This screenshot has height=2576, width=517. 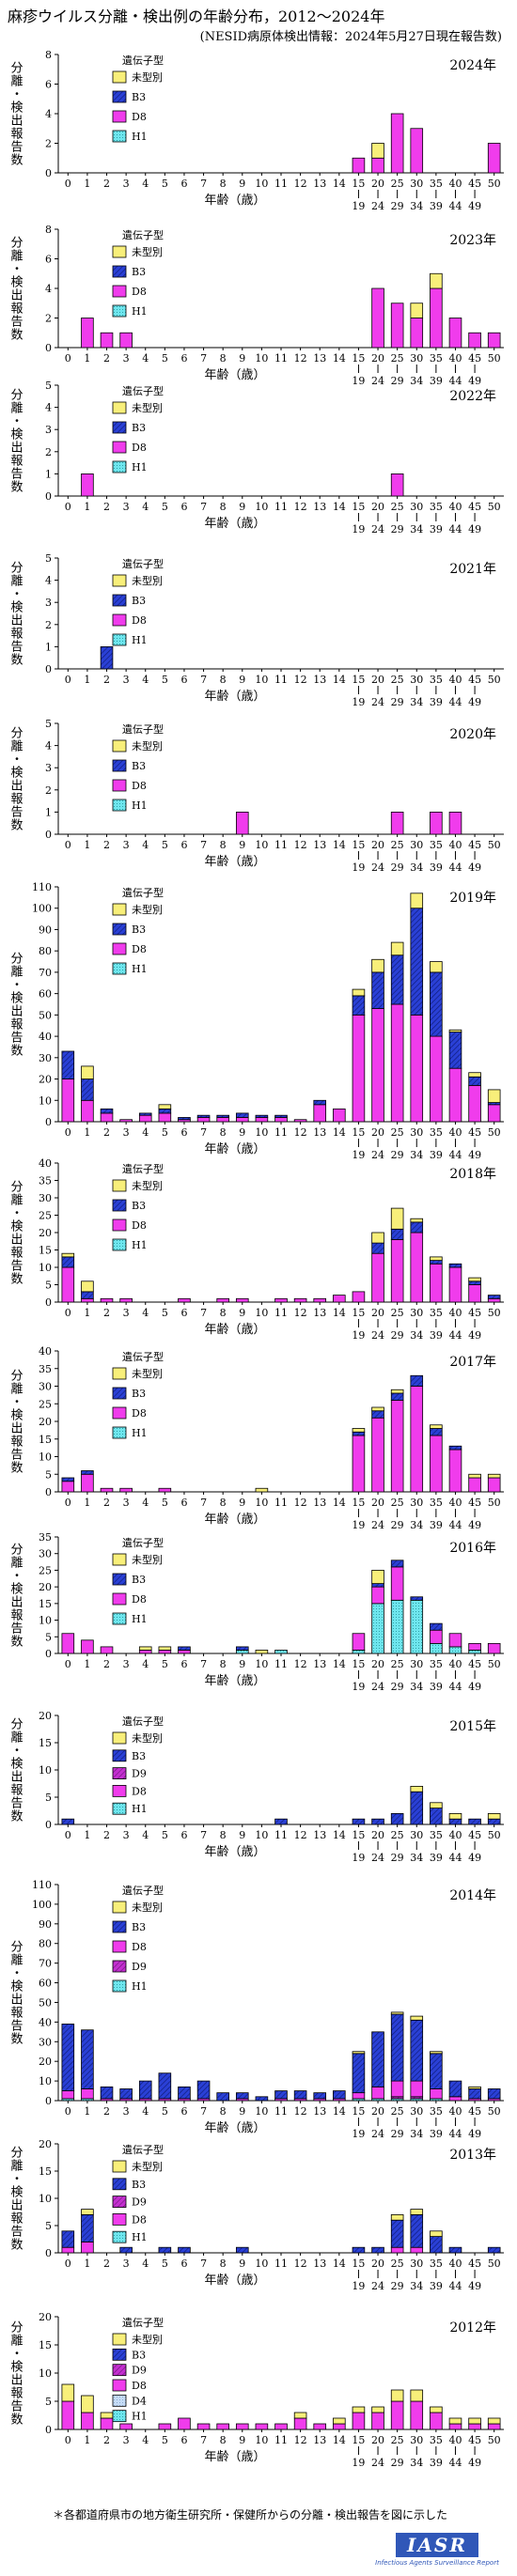 I want to click on x-tick-label: 29, so click(x=397, y=1336).